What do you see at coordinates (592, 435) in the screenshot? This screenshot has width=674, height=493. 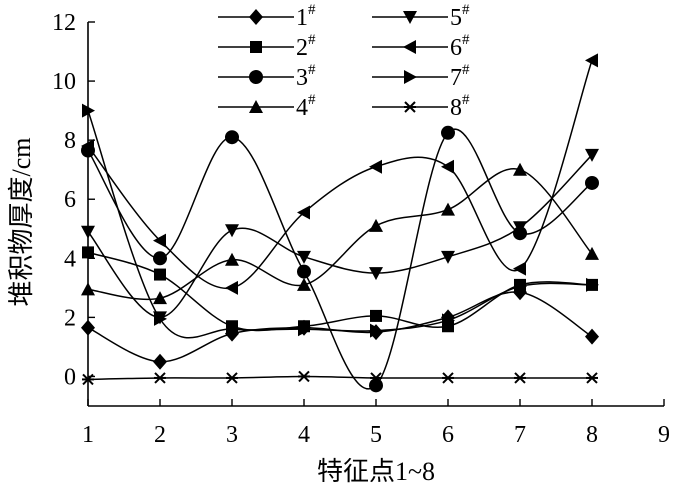 I see `x-tick-label: 8` at bounding box center [592, 435].